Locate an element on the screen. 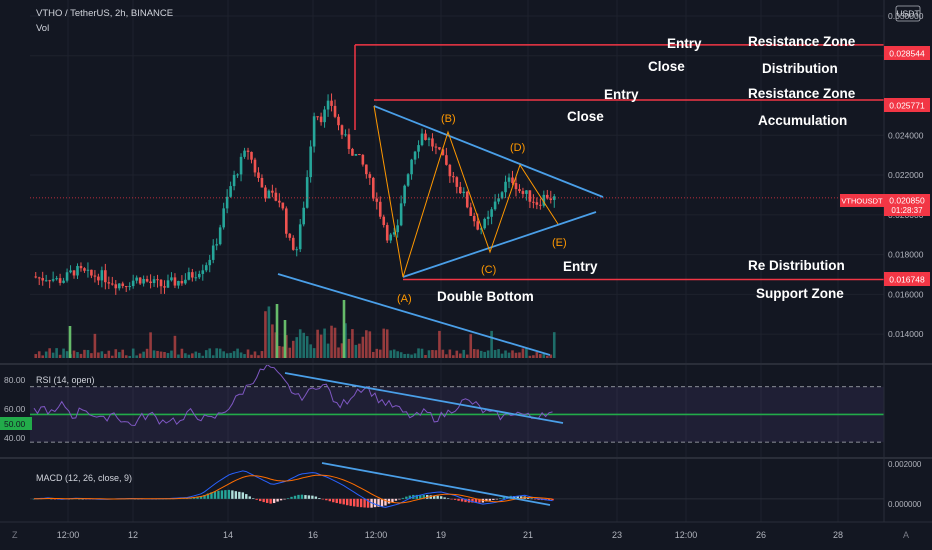  current-price-badge: VTHOUSDT 0.020850 01:28:37 is located at coordinates (885, 205).